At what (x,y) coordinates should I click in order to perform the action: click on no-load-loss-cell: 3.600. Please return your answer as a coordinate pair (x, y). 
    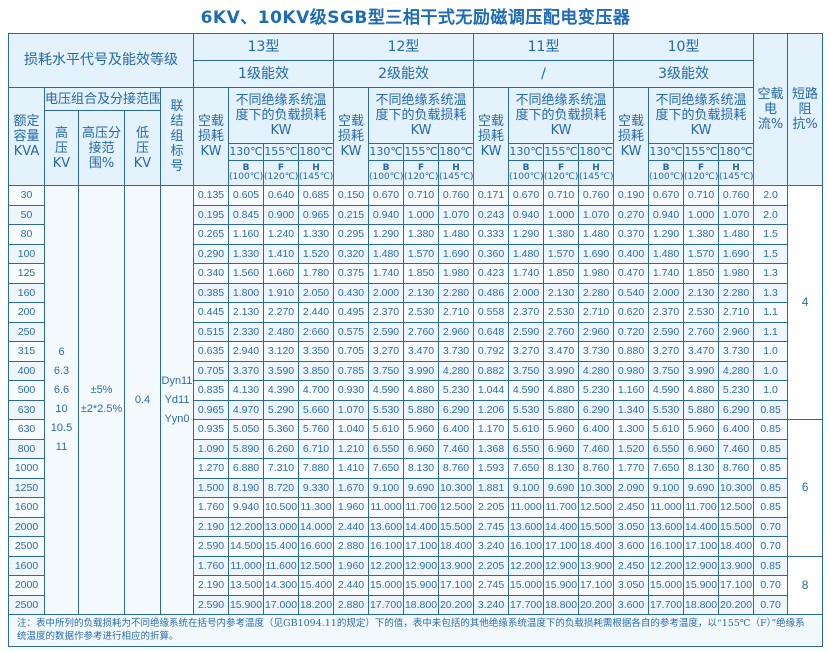
    Looking at the image, I should click on (631, 546).